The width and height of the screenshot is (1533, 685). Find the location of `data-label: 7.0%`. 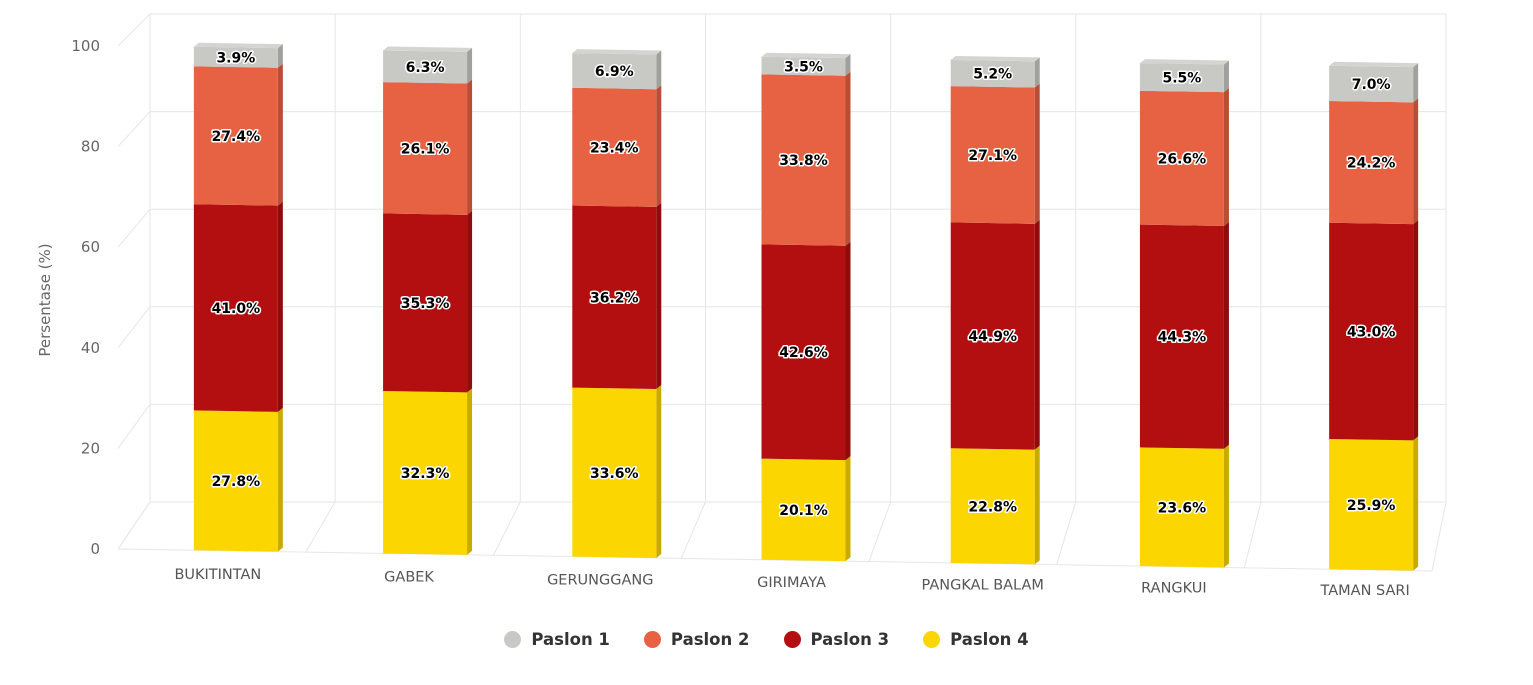

data-label: 7.0% is located at coordinates (1371, 85).